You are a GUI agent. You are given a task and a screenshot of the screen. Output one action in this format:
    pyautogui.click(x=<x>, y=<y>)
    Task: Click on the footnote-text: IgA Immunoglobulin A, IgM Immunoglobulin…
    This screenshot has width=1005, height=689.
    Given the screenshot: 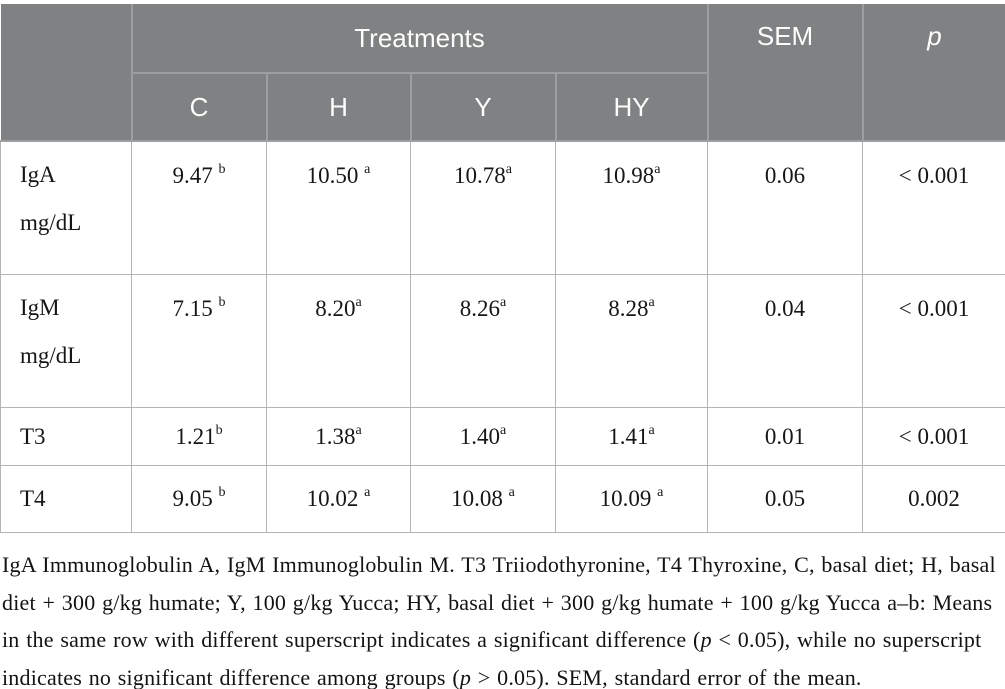 What is the action you would take?
    pyautogui.click(x=499, y=602)
    